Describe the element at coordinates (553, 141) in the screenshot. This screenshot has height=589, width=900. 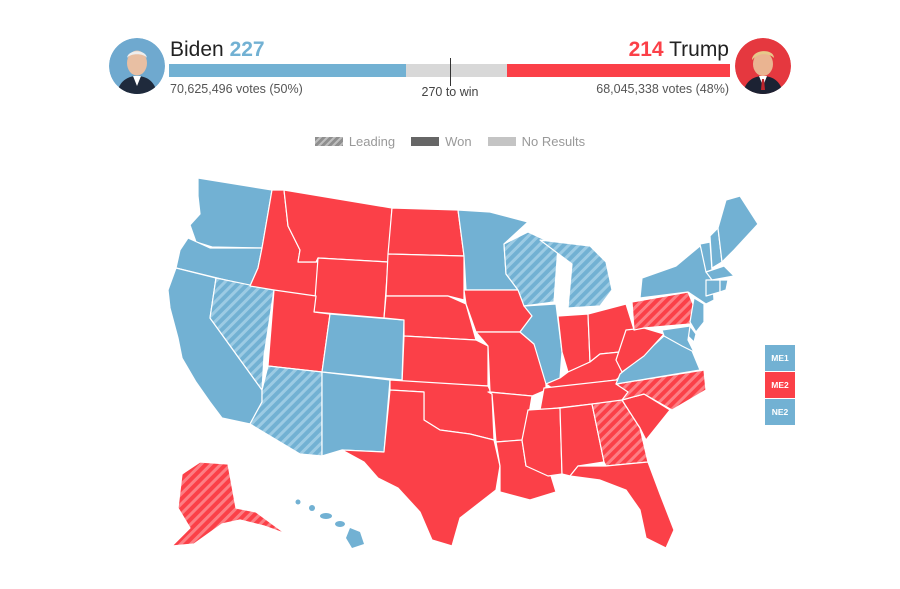
I see `legend-no-results-label: No Results` at that location.